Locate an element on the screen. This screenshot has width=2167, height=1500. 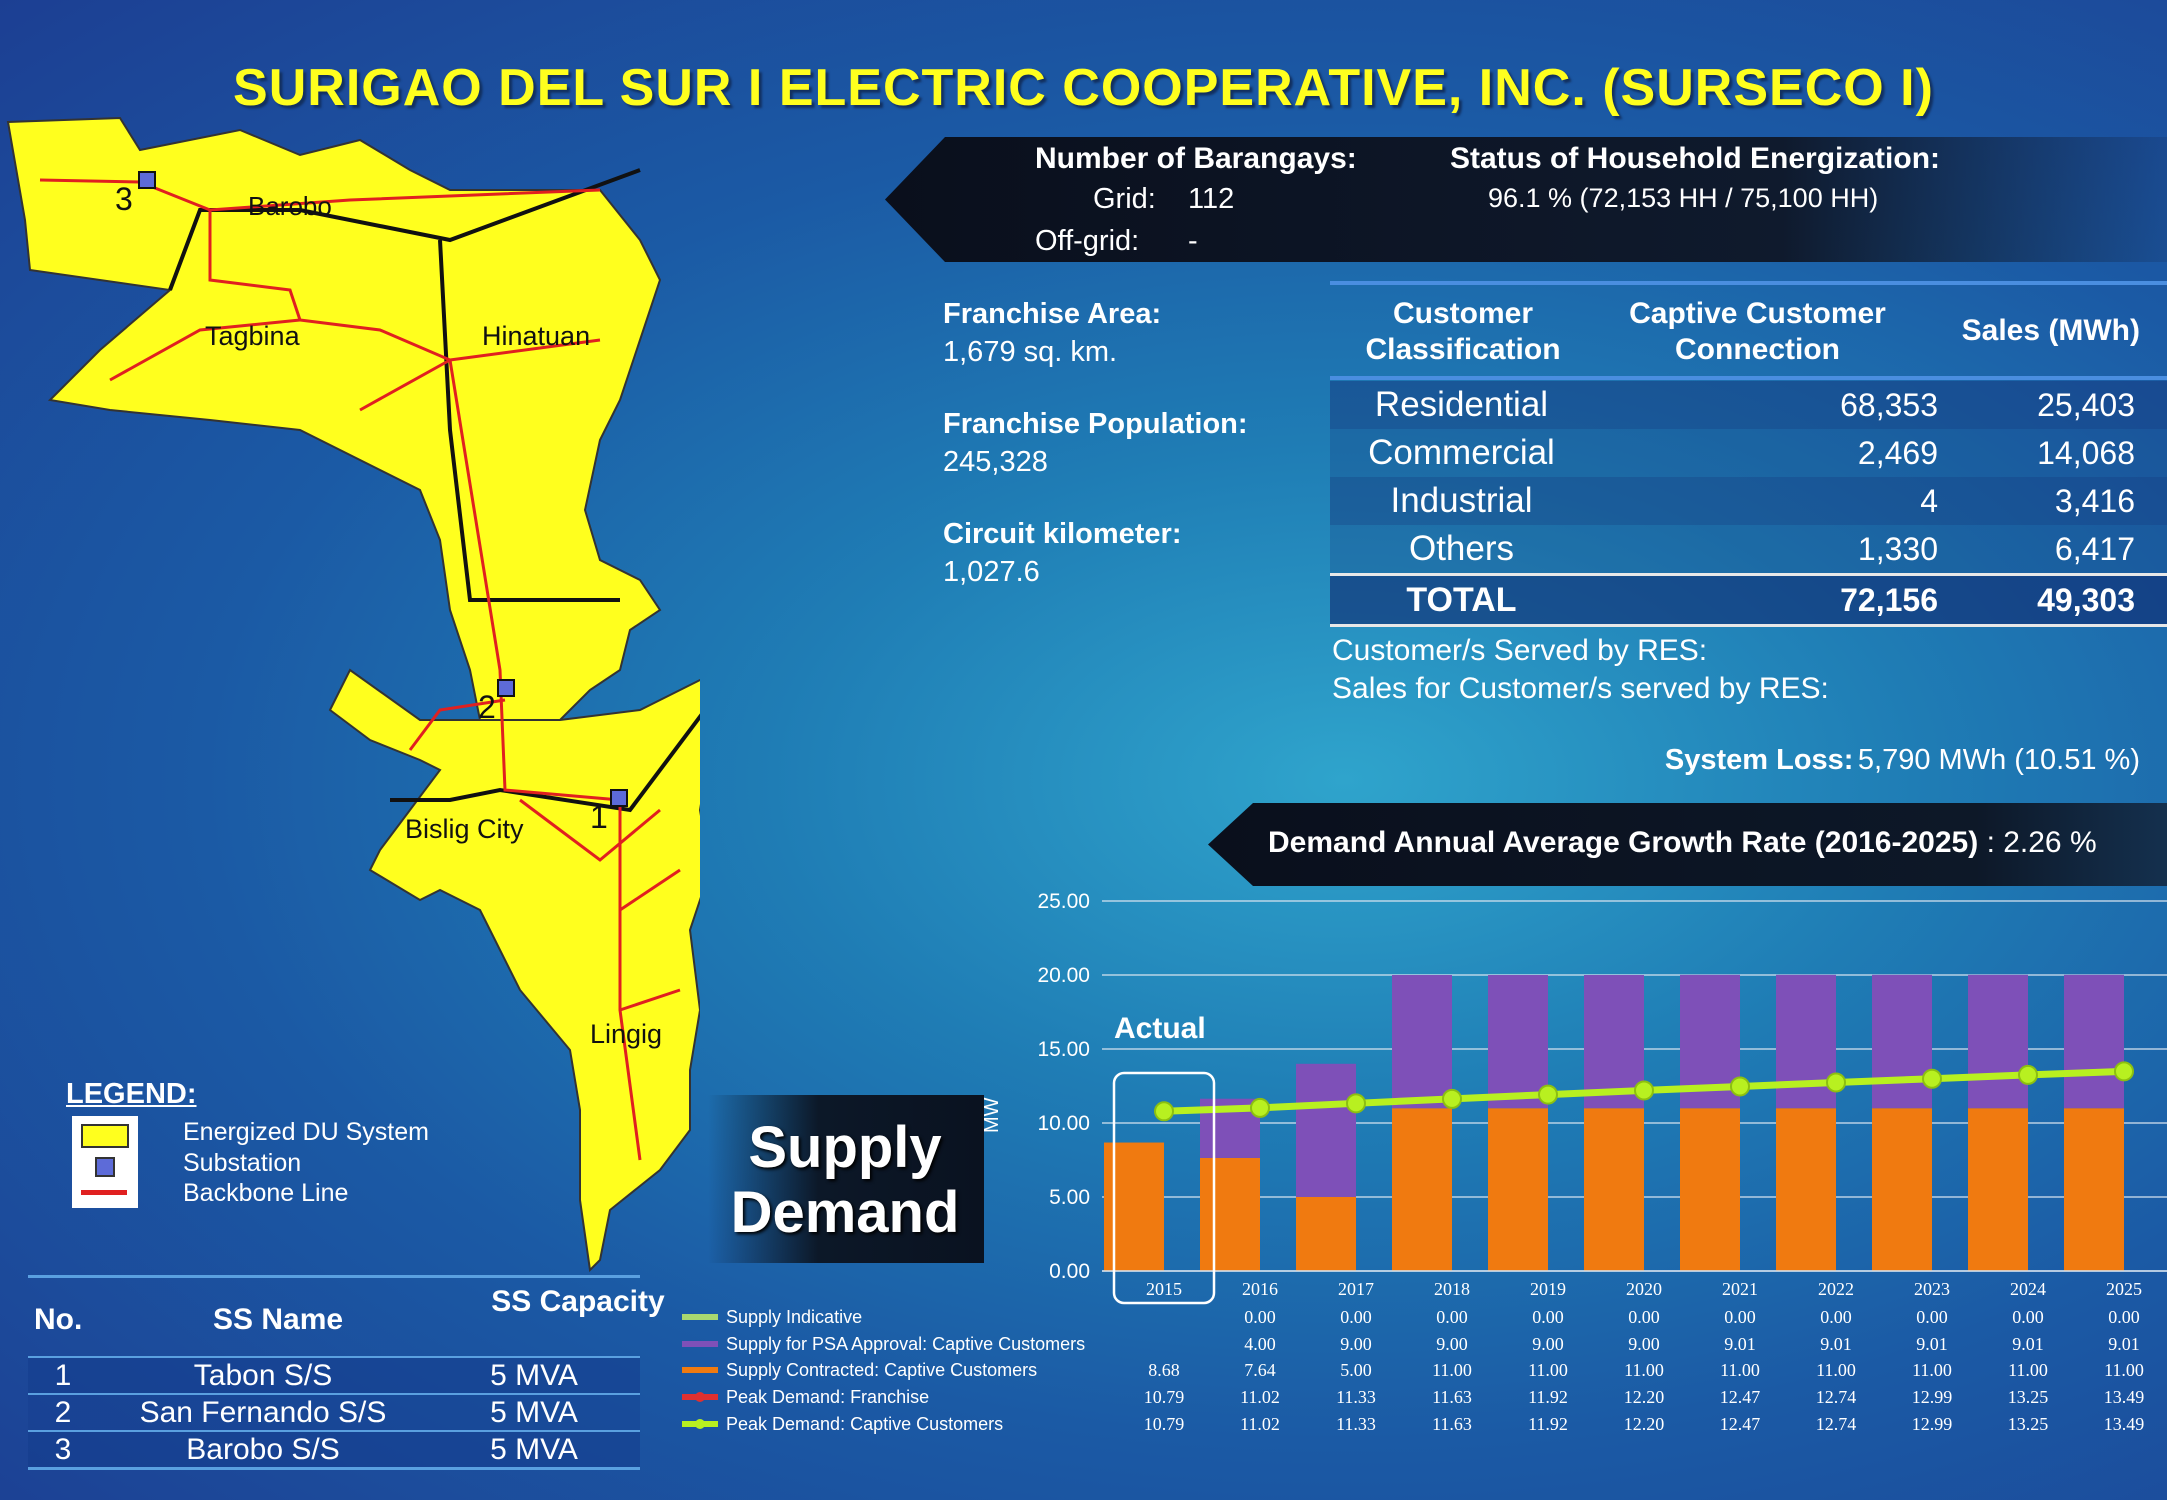
data-table-value: 11.33 is located at coordinates (1356, 1397).